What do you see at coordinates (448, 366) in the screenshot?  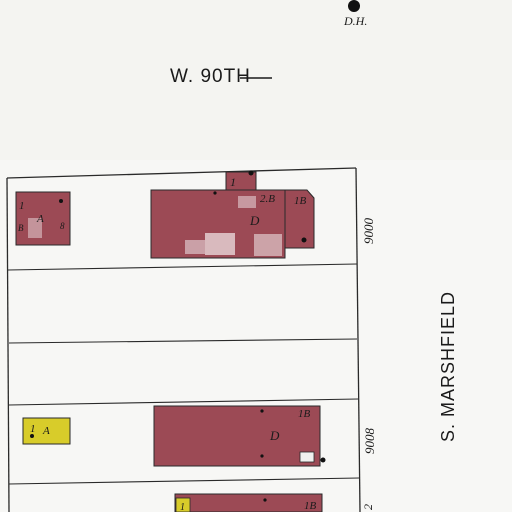 I see `street-label-east: S. MARSHFIELD` at bounding box center [448, 366].